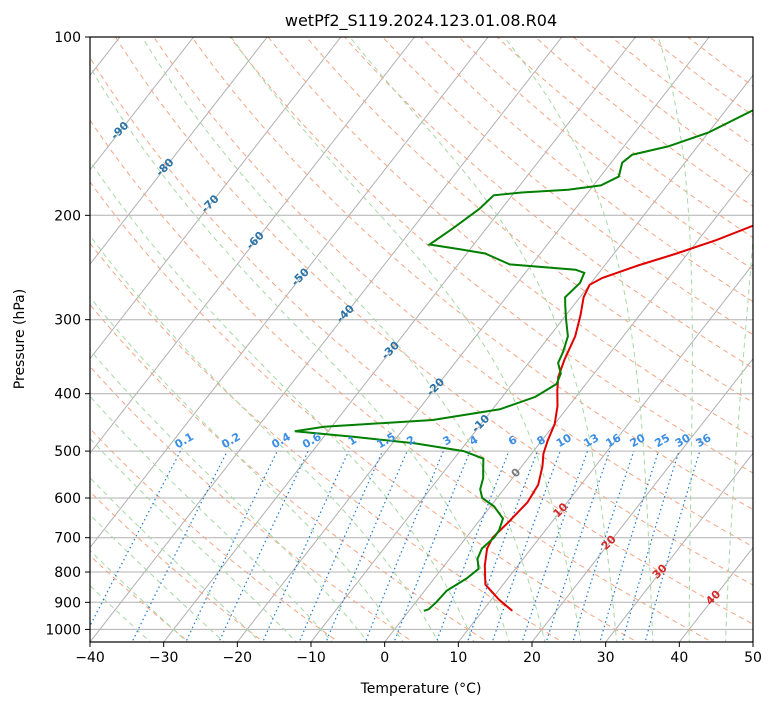  I want to click on y-tick-label: 100, so click(67, 38).